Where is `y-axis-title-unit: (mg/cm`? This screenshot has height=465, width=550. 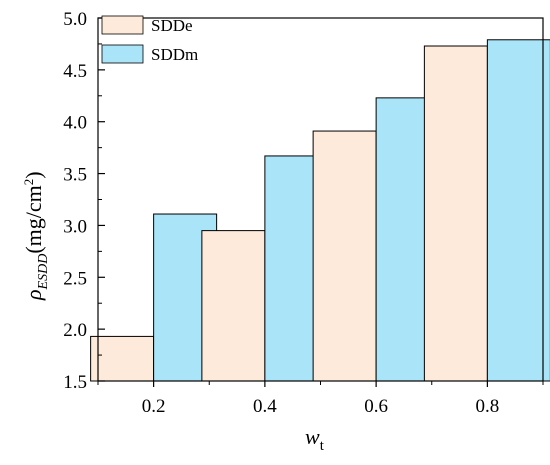 y-axis-title-unit: (mg/cm is located at coordinates (33, 219).